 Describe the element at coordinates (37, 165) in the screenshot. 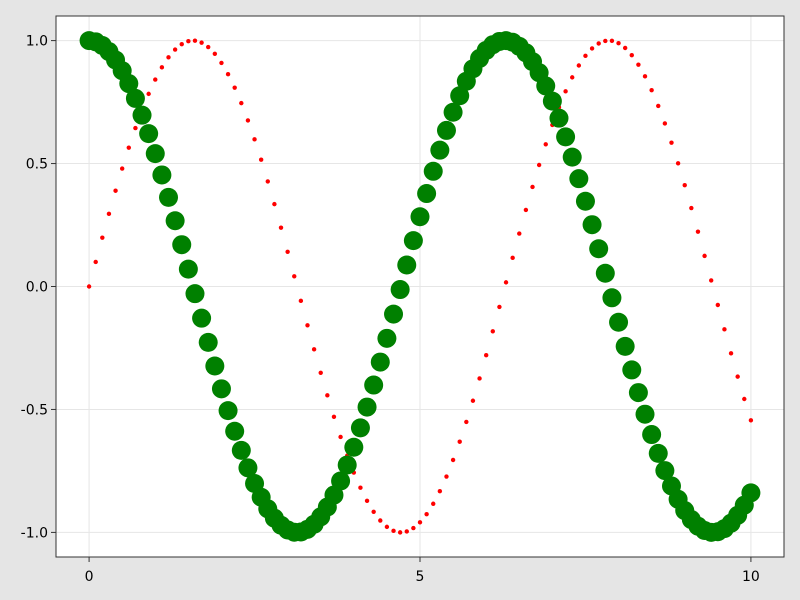

I see `y-tick-label: 0.5` at that location.